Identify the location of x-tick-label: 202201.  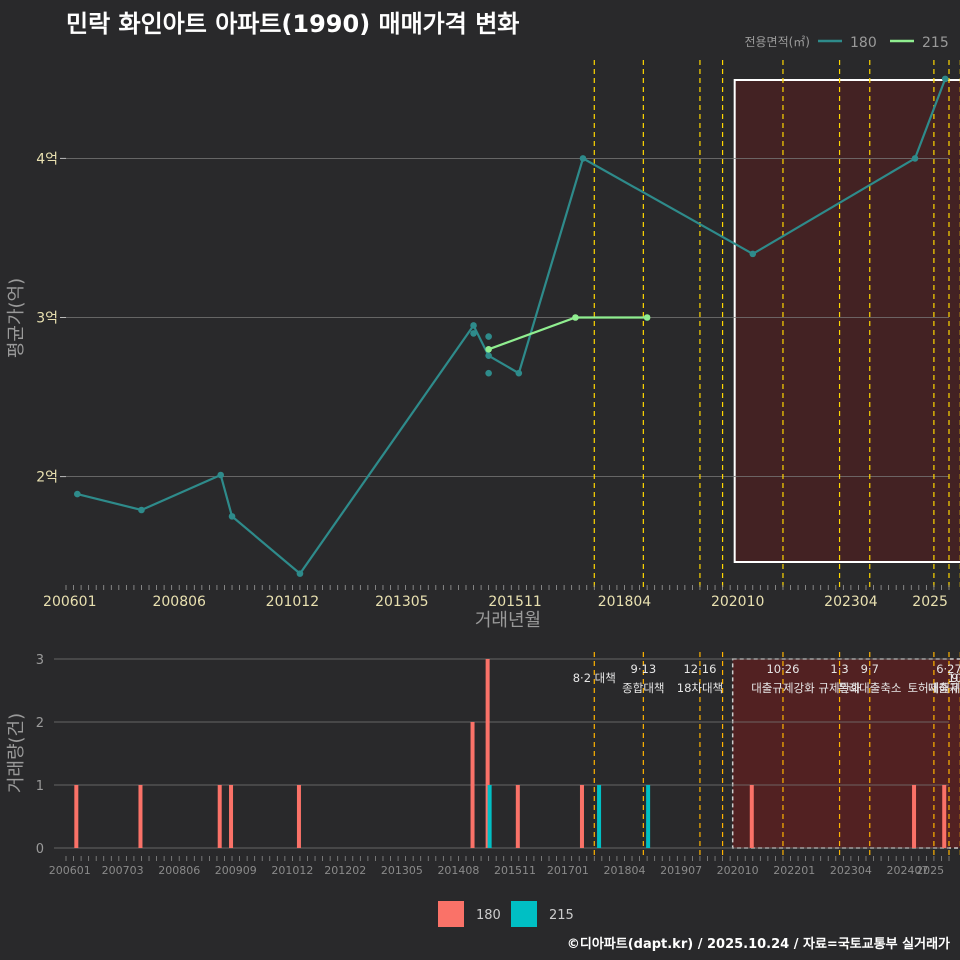
(794, 870).